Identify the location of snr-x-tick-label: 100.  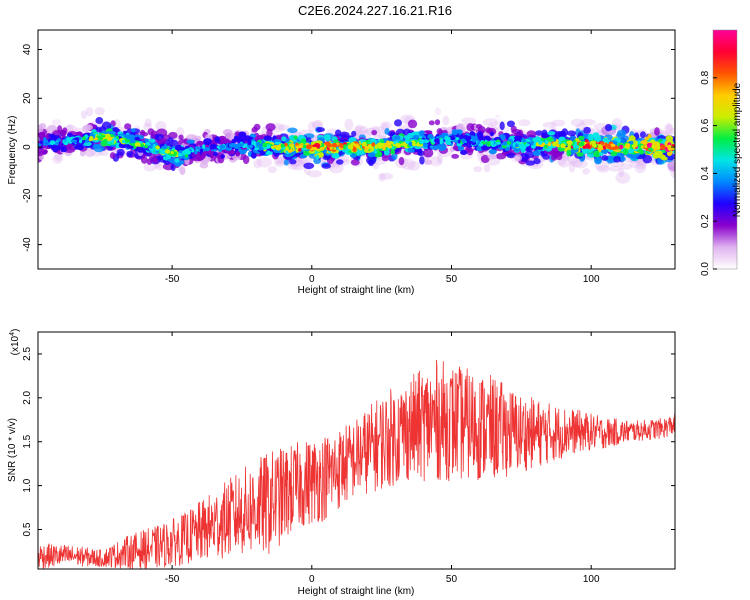
(591, 579).